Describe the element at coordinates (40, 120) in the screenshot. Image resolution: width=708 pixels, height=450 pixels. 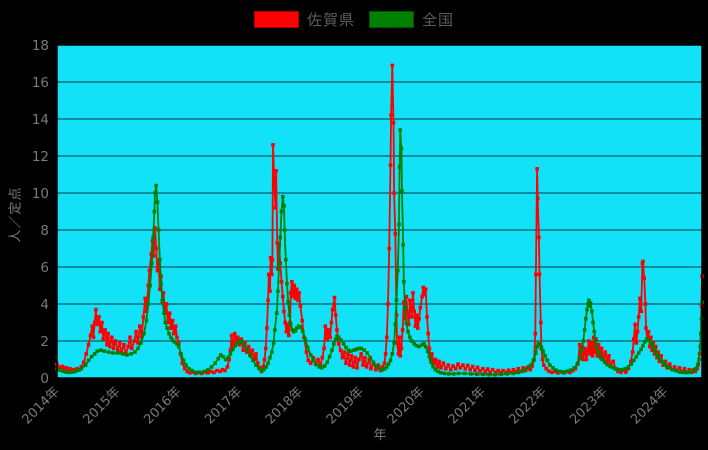
I see `y-tick-label-14: 14` at that location.